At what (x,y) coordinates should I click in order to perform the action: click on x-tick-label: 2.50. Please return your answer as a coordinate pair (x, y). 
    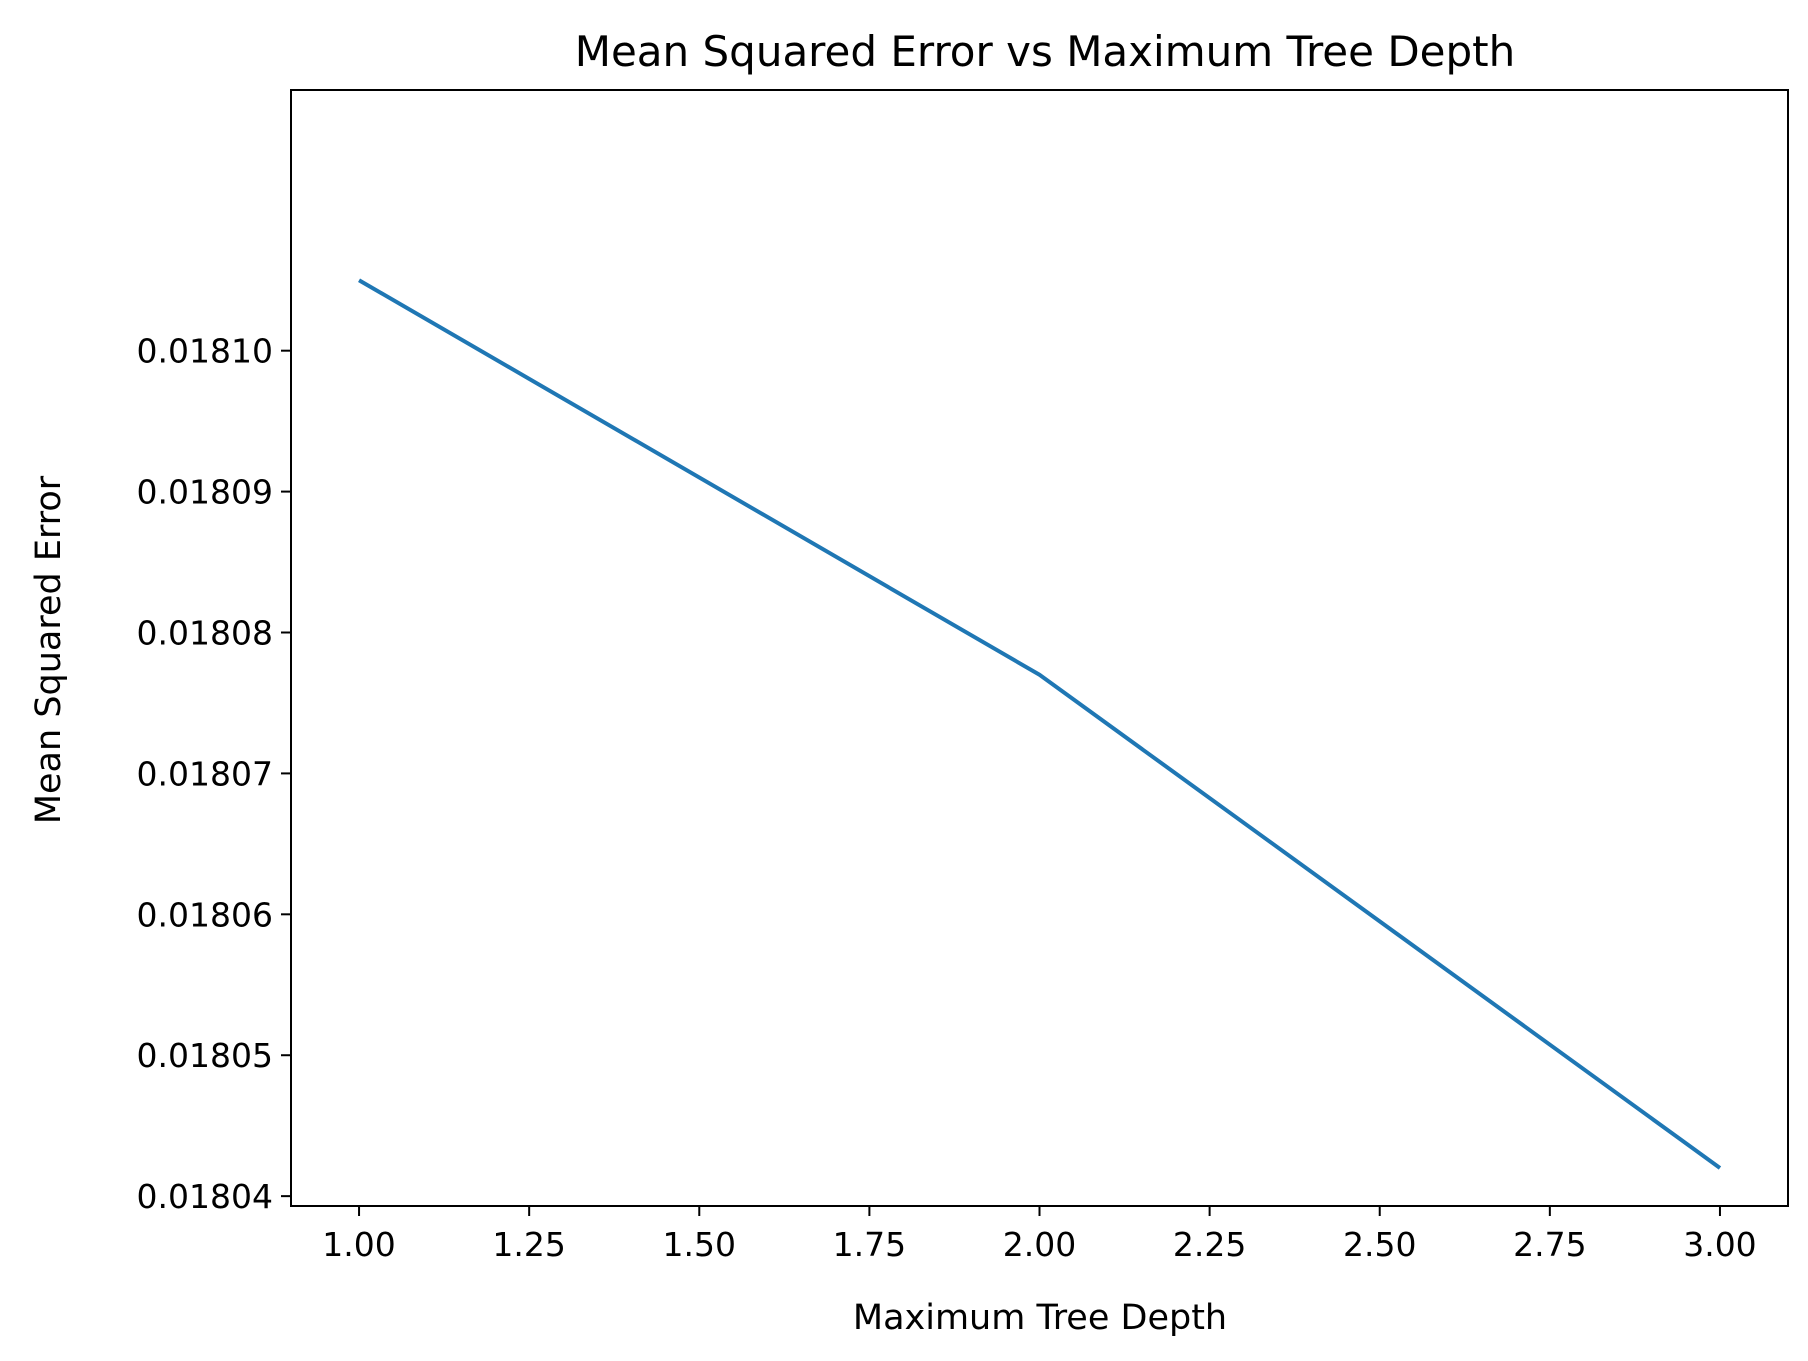
    Looking at the image, I should click on (1379, 1244).